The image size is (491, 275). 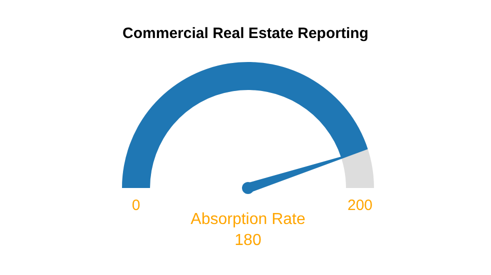 What do you see at coordinates (360, 205) in the screenshot?
I see `text: 200` at bounding box center [360, 205].